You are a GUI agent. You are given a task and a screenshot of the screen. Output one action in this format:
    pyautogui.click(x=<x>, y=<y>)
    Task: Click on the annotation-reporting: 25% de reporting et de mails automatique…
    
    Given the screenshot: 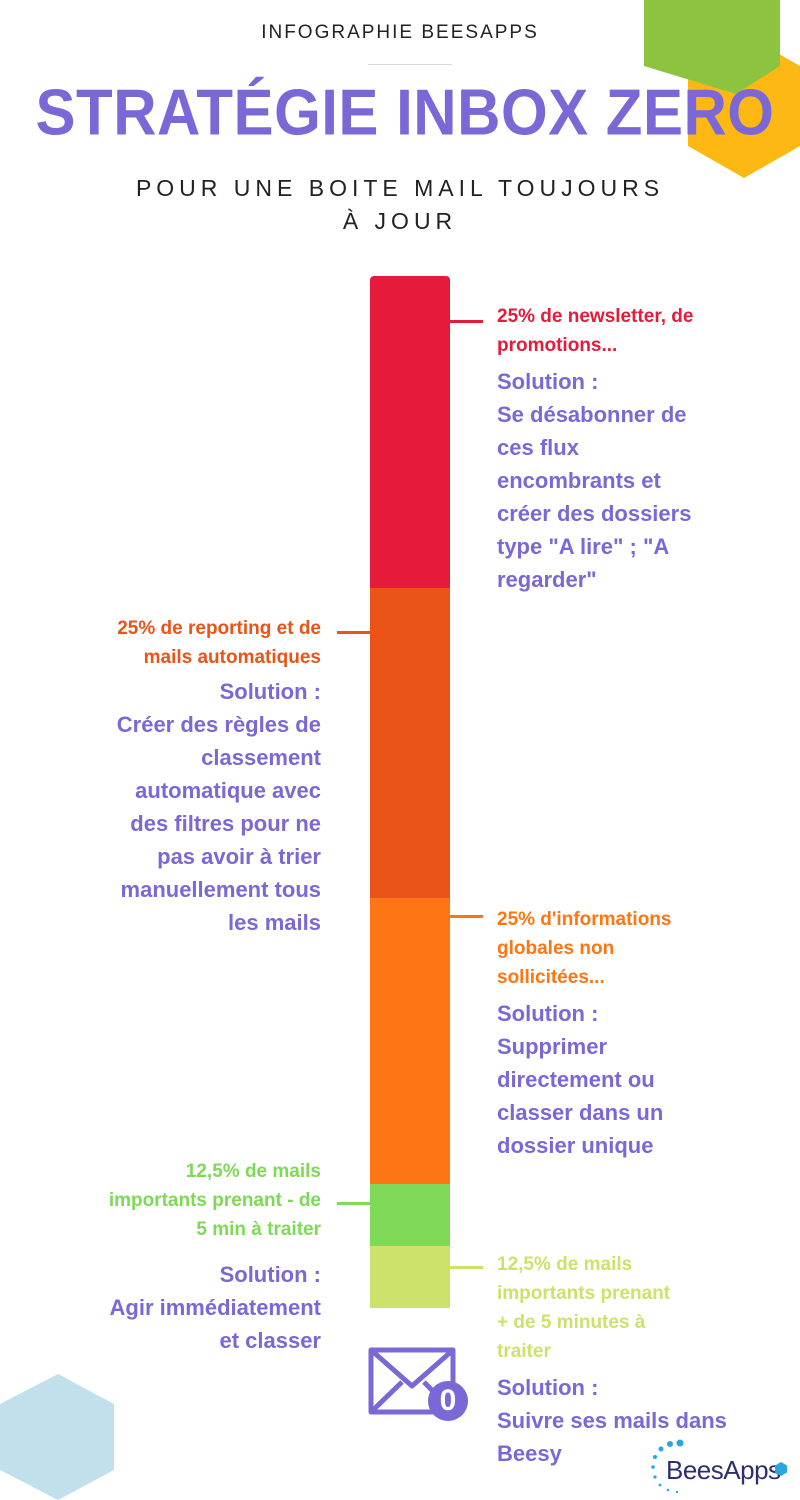 What is the action you would take?
    pyautogui.click(x=180, y=776)
    